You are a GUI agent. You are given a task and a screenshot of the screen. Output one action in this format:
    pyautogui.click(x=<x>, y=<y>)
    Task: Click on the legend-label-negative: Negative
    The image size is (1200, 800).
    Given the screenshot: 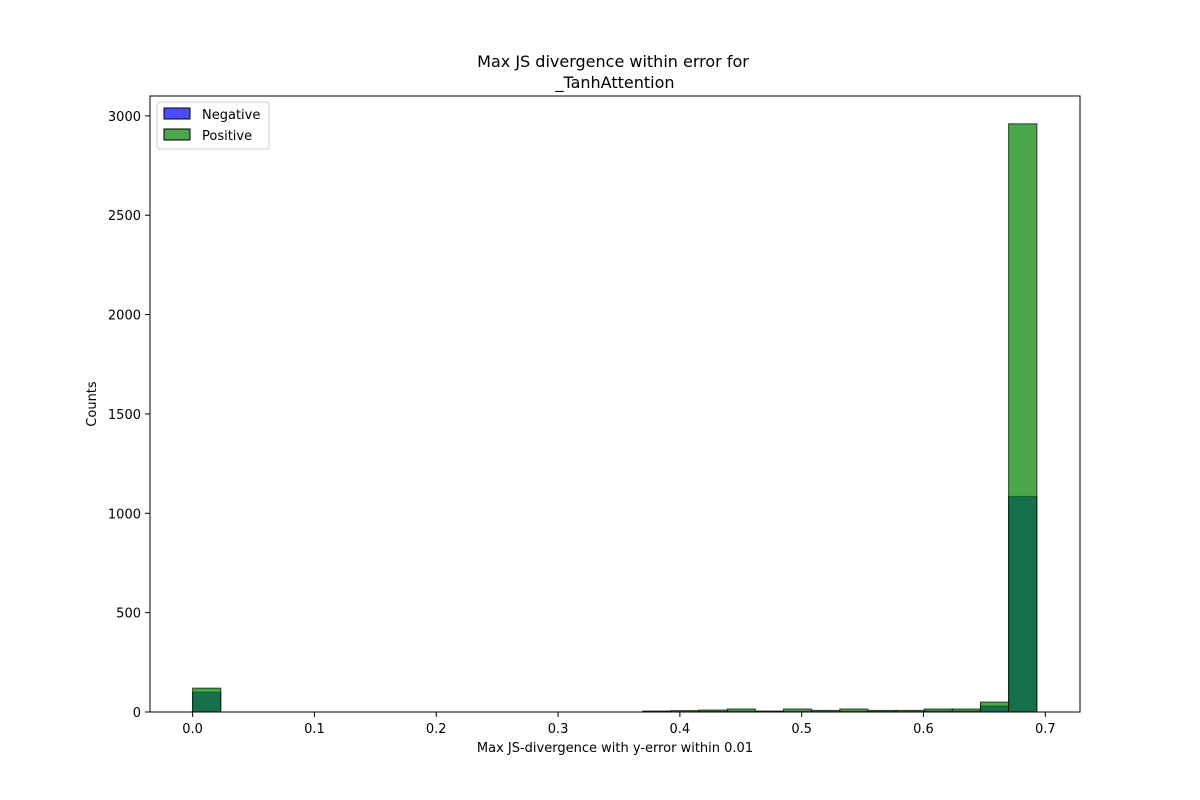 What is the action you would take?
    pyautogui.click(x=231, y=115)
    